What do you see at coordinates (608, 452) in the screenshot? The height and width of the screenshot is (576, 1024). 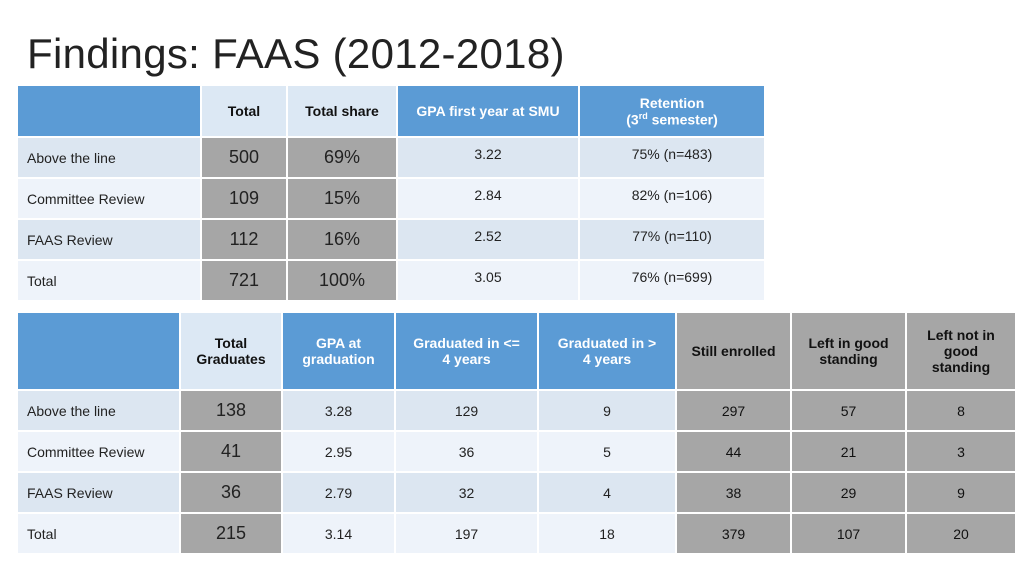 I see `cell-graduated-gt4: 5` at bounding box center [608, 452].